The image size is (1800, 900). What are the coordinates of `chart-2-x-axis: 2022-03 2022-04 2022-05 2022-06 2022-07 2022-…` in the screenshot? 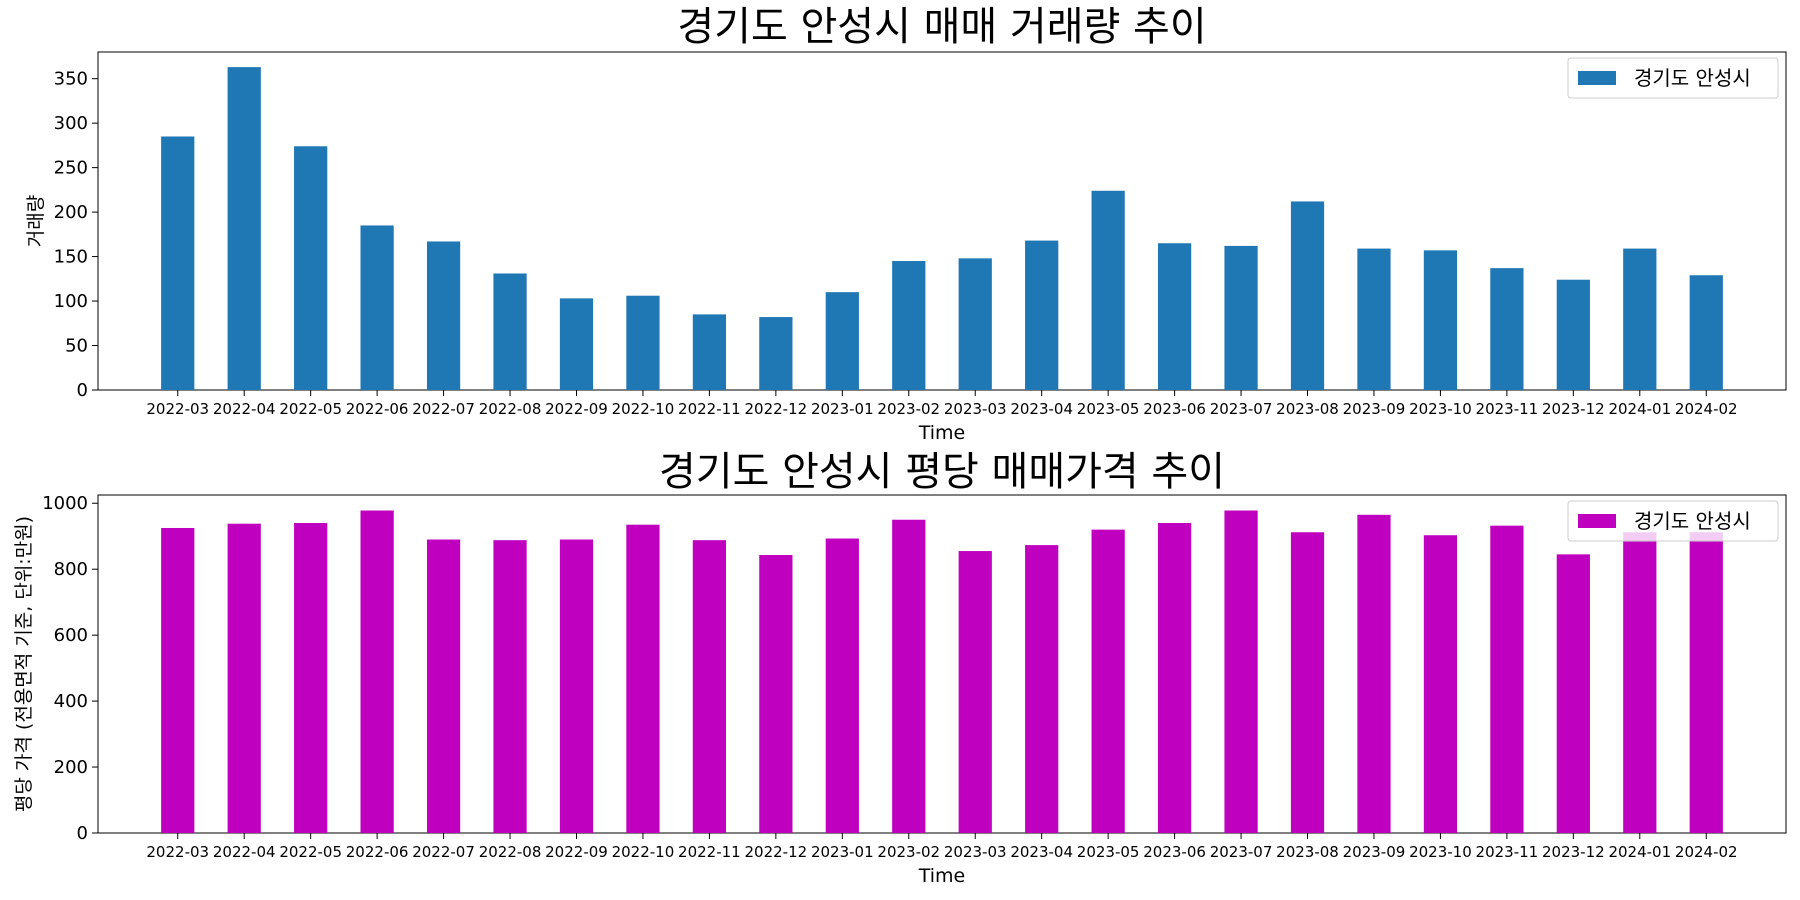 It's located at (942, 847).